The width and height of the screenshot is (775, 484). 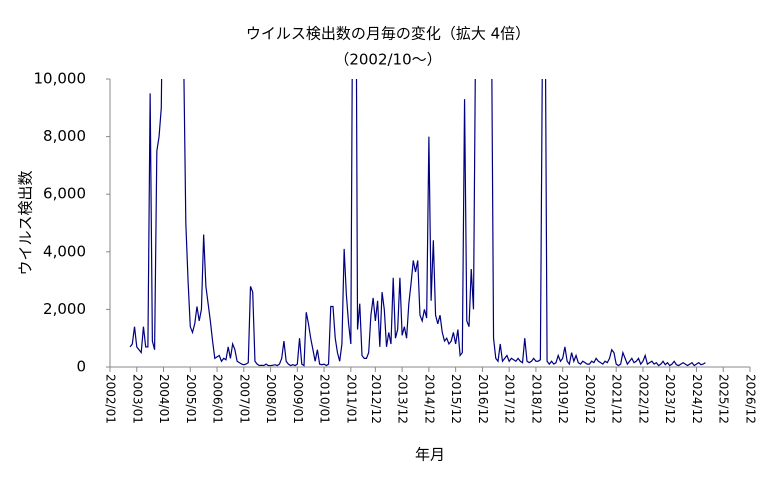 I want to click on x-tick-label: 2020/12, so click(x=590, y=399).